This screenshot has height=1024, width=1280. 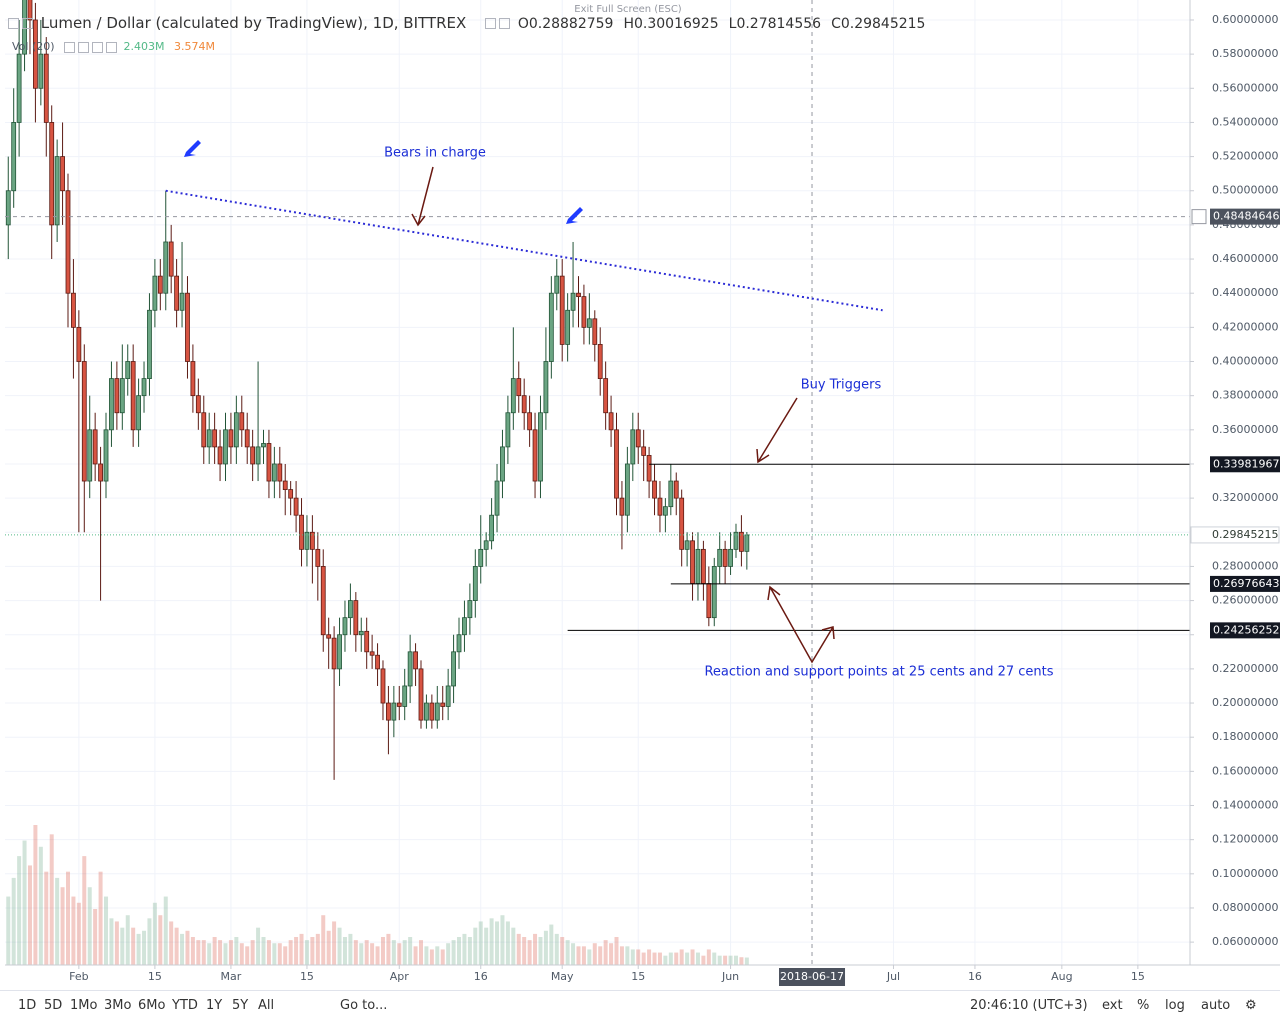 I want to click on y-tick-label: 0.60000000, so click(x=1245, y=19).